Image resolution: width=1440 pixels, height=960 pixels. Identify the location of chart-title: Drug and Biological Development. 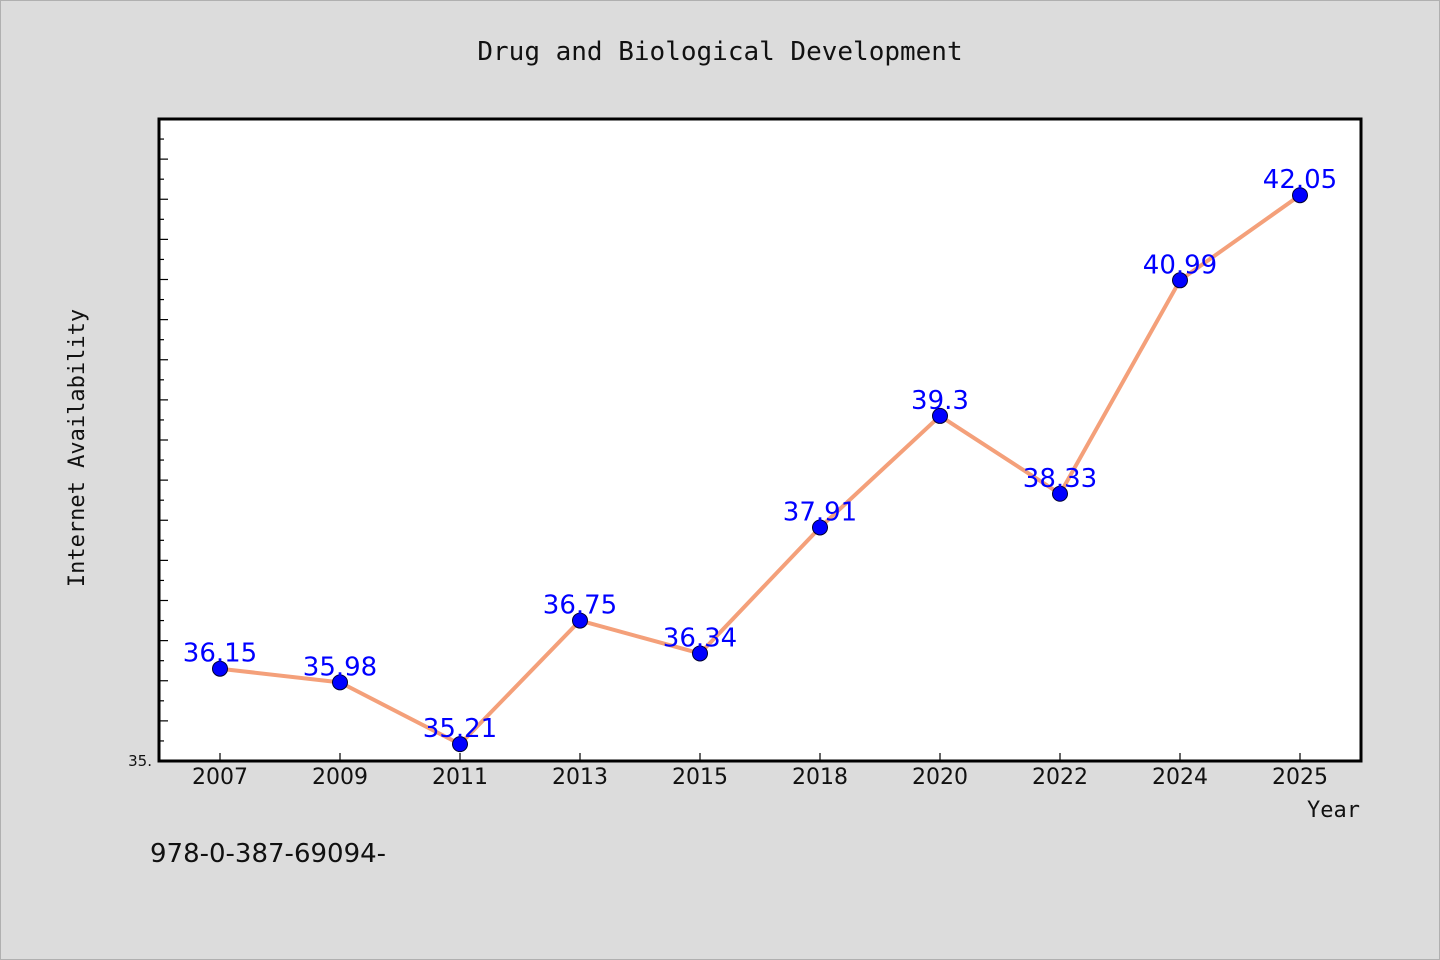
(719, 52).